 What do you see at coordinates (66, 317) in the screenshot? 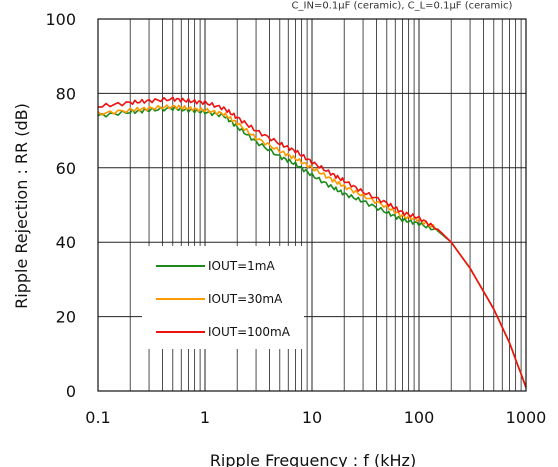
I see `y-tick-label: 20` at bounding box center [66, 317].